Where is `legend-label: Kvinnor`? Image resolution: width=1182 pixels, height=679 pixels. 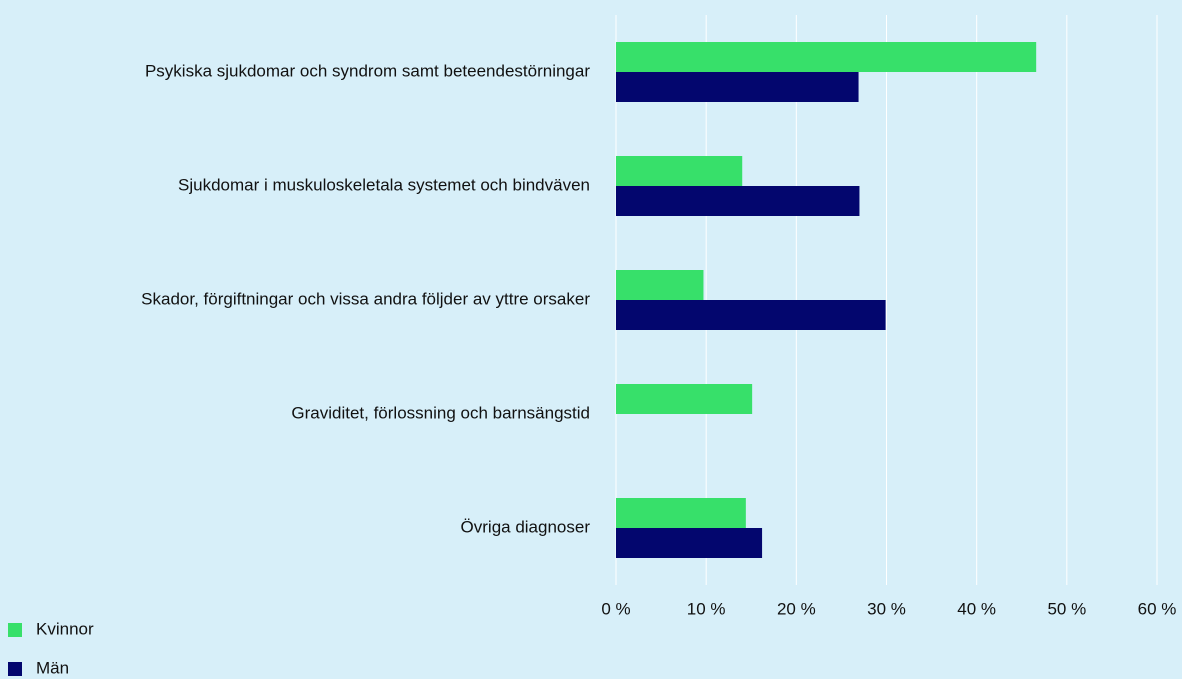 legend-label: Kvinnor is located at coordinates (65, 628).